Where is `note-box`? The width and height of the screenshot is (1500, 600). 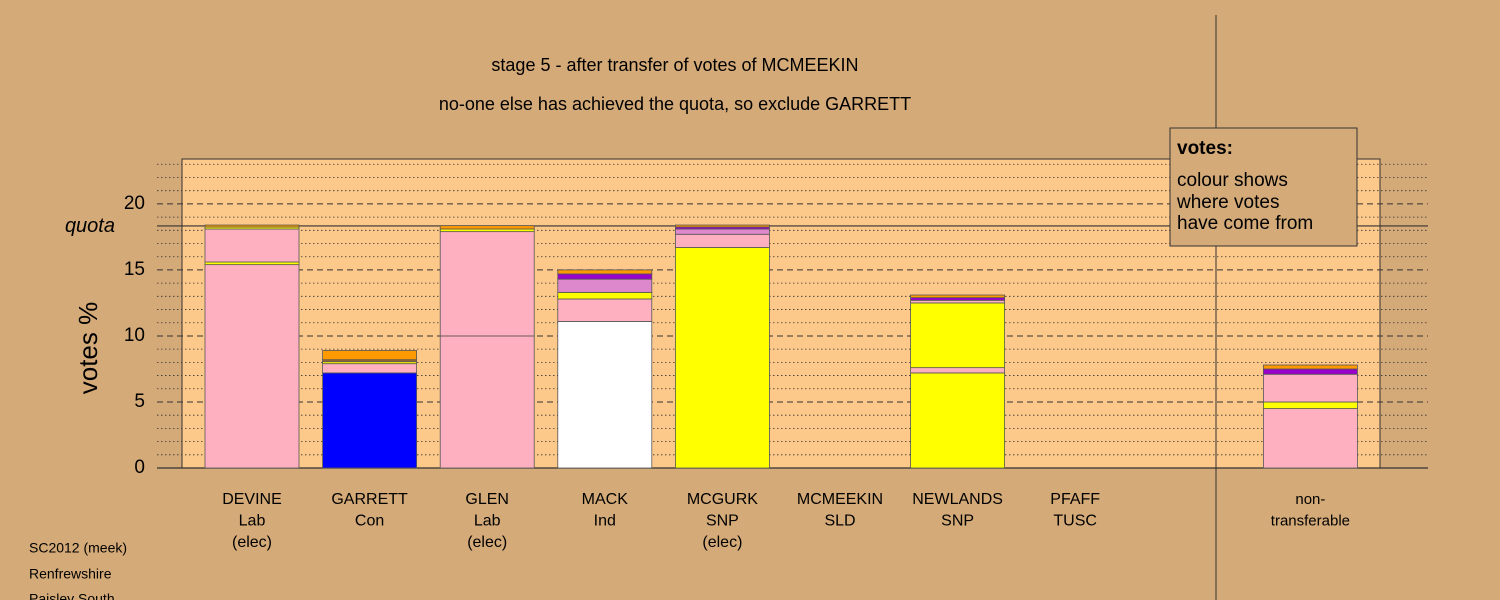 note-box is located at coordinates (1263, 187).